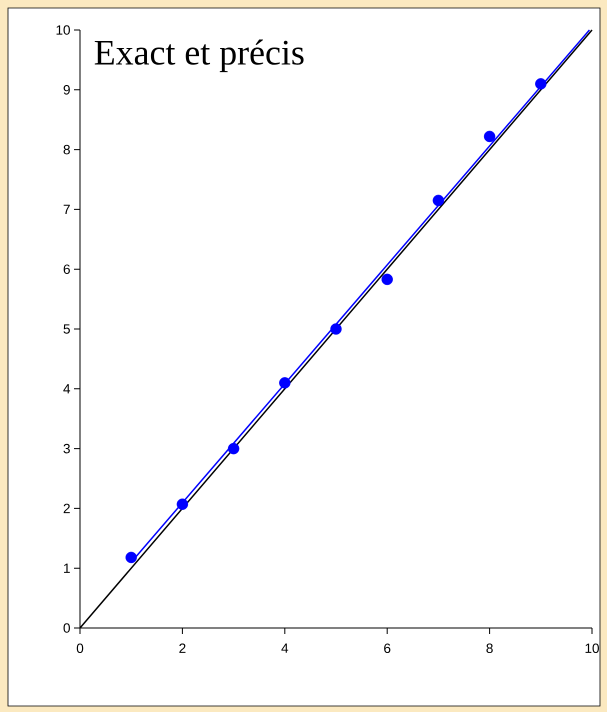 The height and width of the screenshot is (712, 607). I want to click on x-tick-label: 10, so click(592, 649).